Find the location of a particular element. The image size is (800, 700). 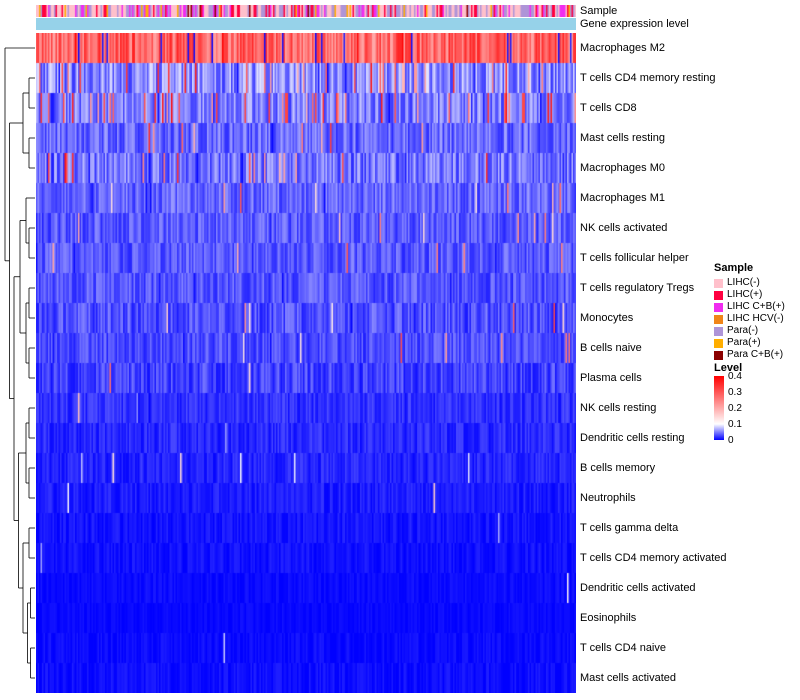

row-dendrogram is located at coordinates (19, 363).